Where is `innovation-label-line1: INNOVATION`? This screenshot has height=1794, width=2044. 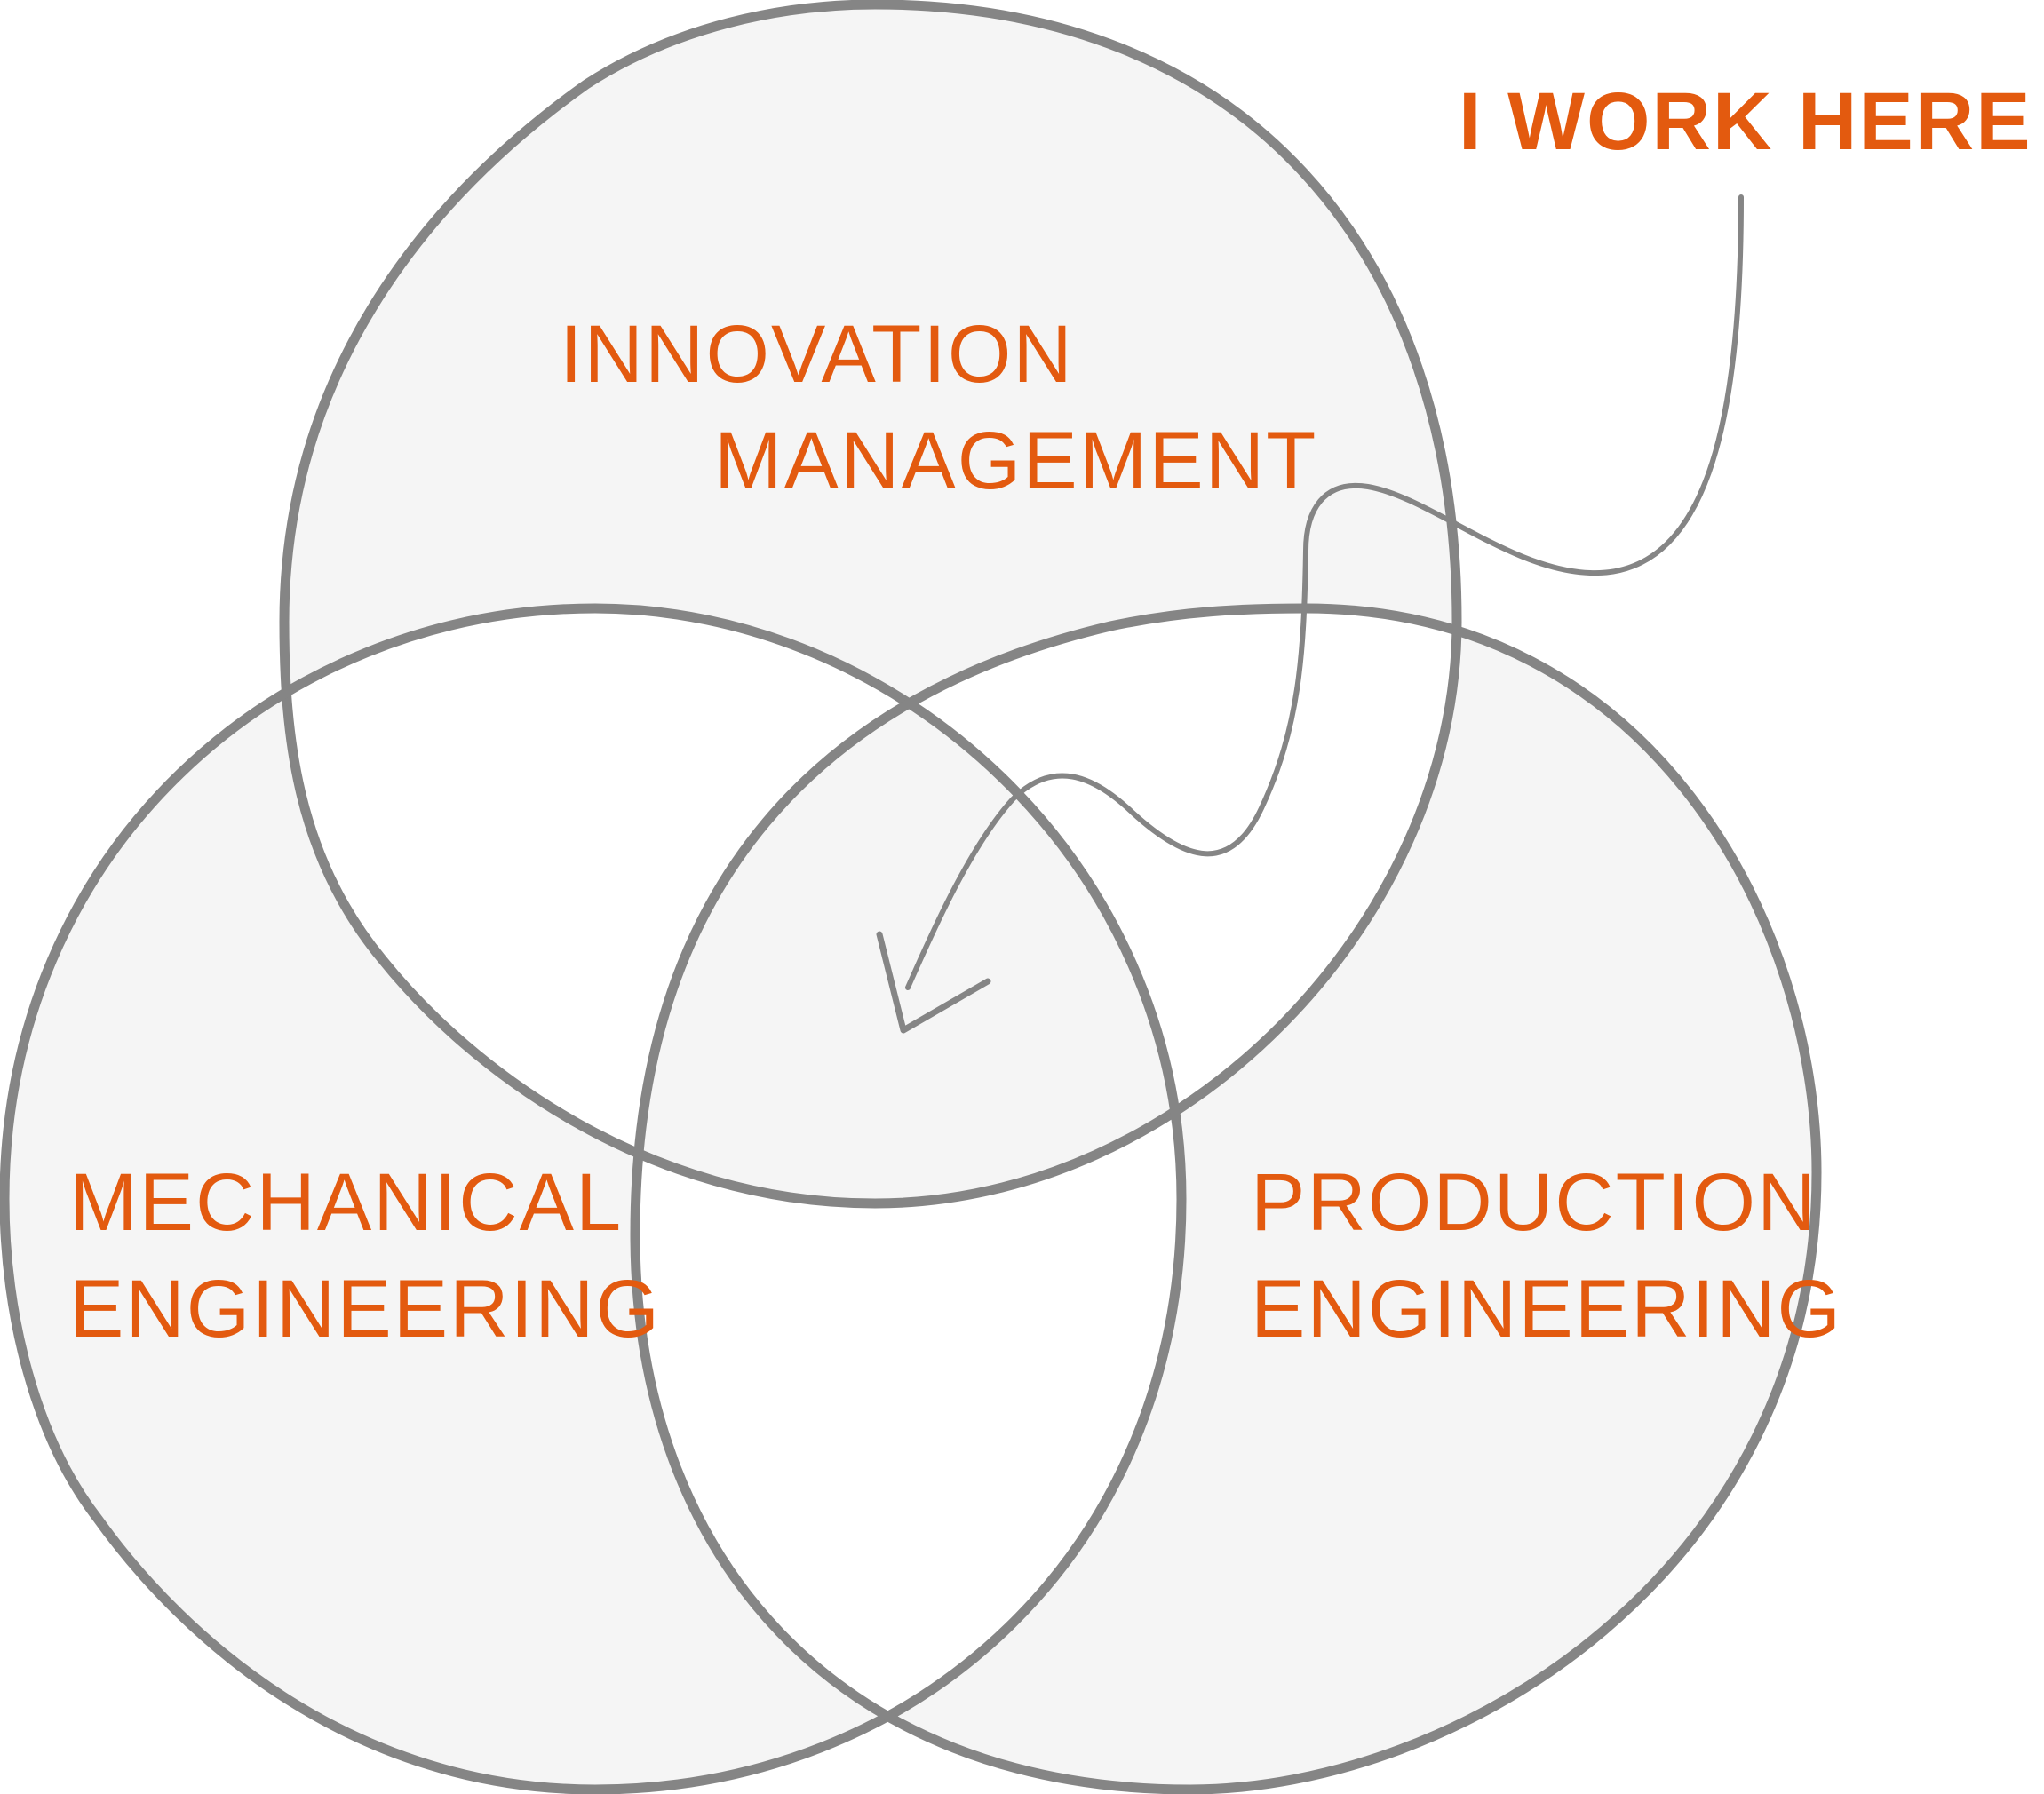
innovation-label-line1: INNOVATION is located at coordinates (817, 354).